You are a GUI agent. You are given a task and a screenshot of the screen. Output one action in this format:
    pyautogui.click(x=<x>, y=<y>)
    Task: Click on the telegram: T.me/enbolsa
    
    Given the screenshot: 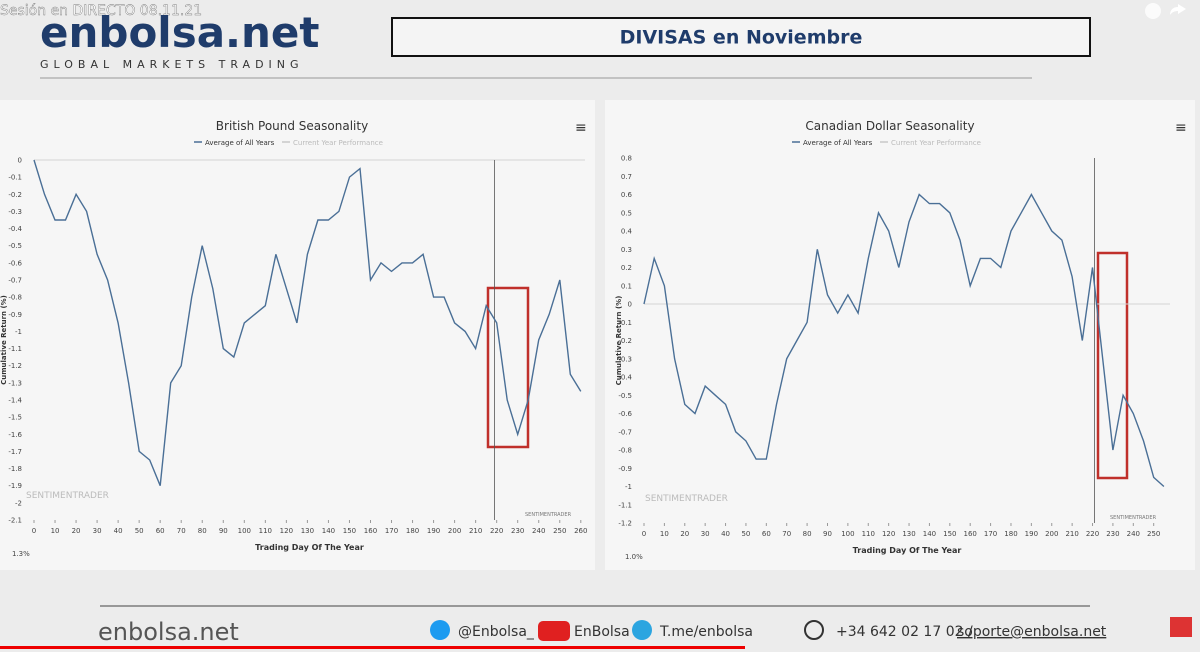 What is the action you would take?
    pyautogui.click(x=706, y=632)
    